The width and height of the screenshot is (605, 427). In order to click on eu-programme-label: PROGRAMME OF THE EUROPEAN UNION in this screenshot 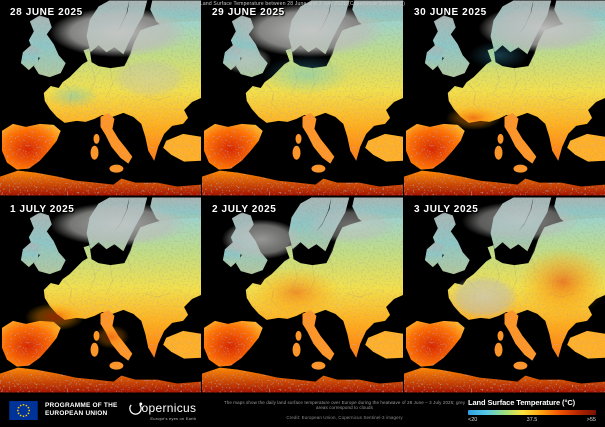, I will do `click(81, 410)`.